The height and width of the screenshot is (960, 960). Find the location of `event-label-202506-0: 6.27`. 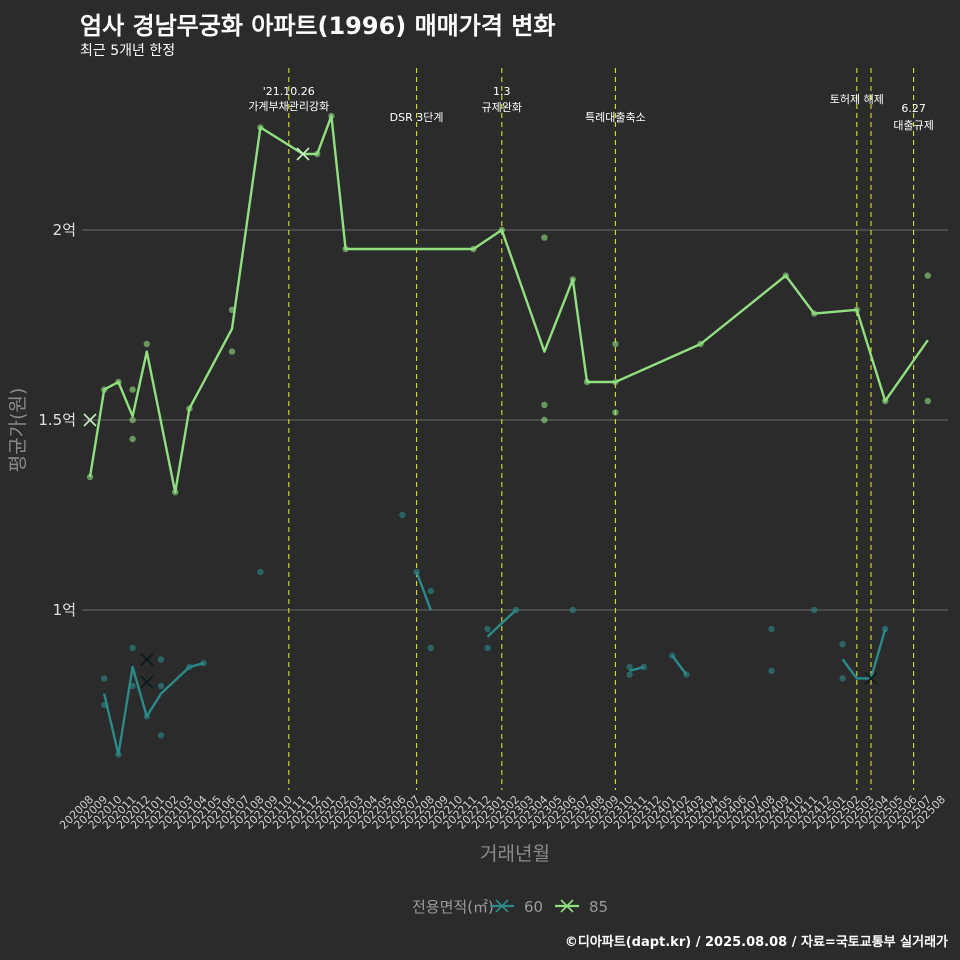

event-label-202506-0: 6.27 is located at coordinates (913, 108).